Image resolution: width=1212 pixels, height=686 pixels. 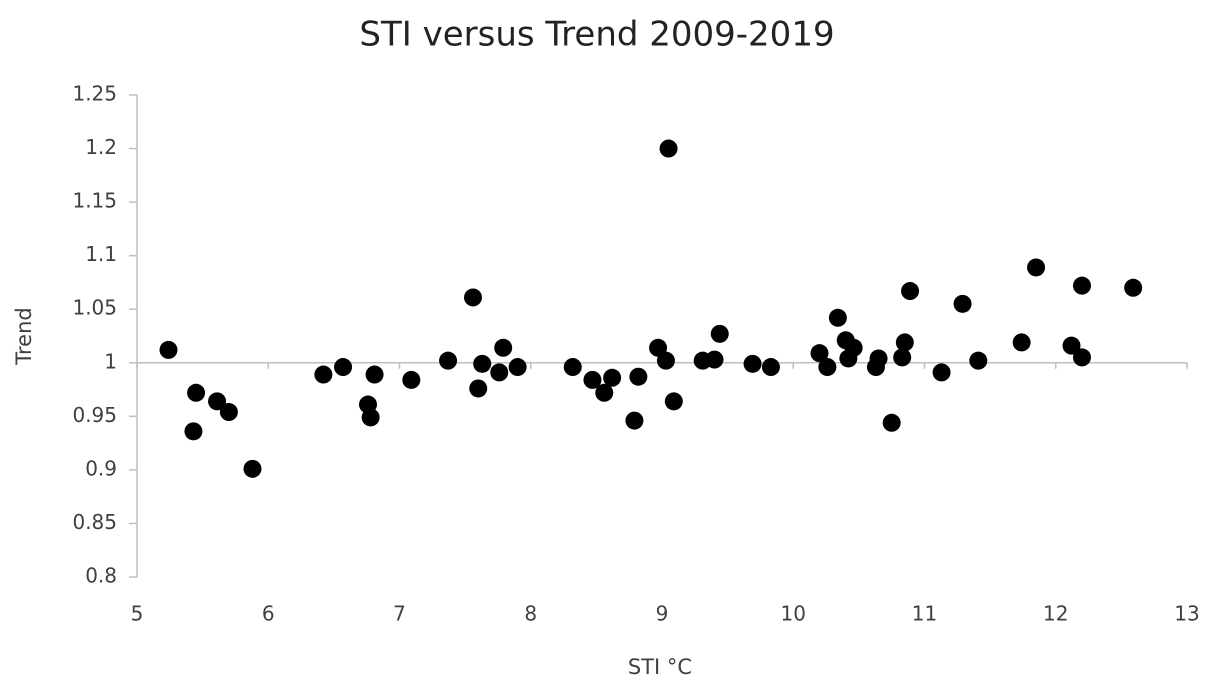 What do you see at coordinates (94, 201) in the screenshot?
I see `y-tick-label: 1.15` at bounding box center [94, 201].